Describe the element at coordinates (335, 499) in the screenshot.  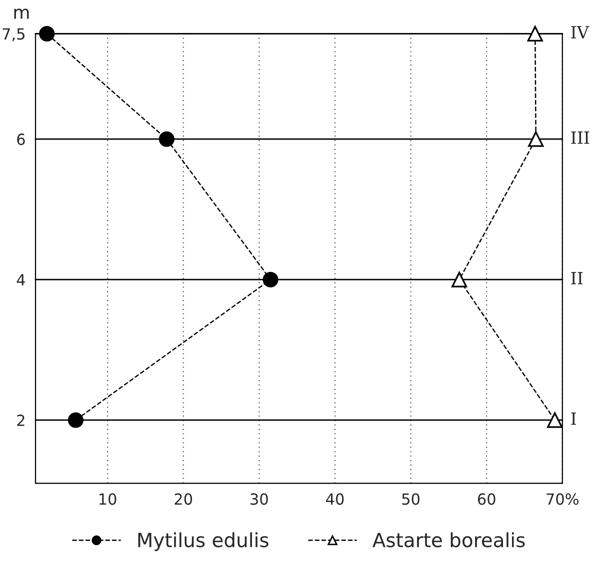
I see `x-tick-label: 40` at that location.